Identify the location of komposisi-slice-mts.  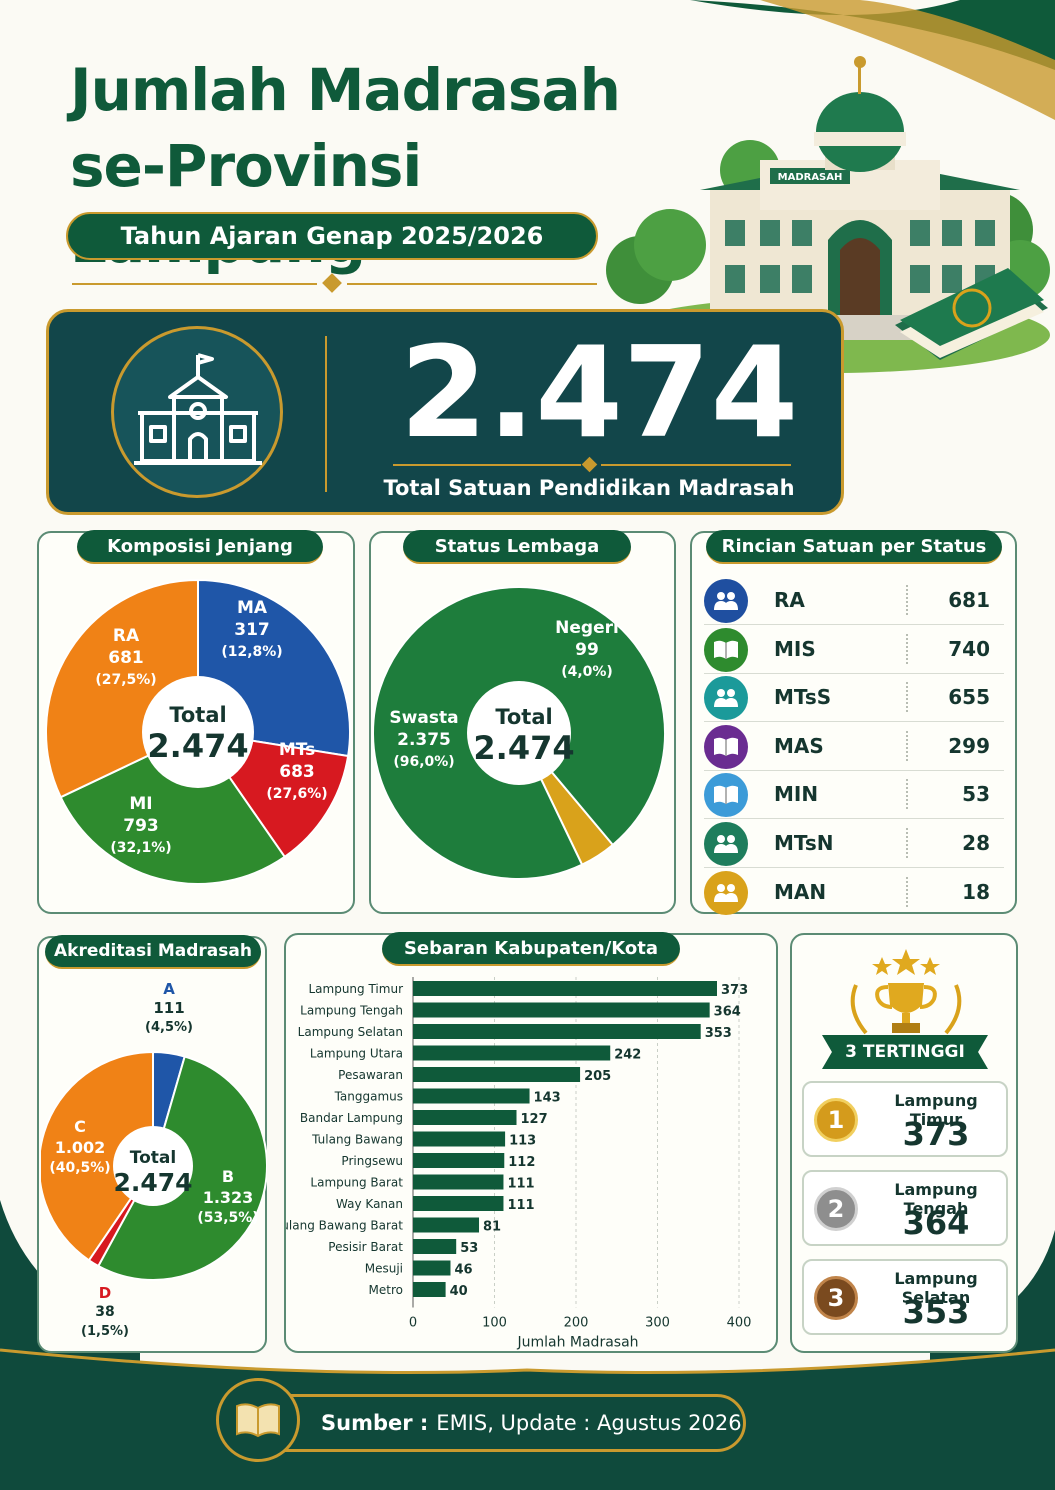
(173, 807).